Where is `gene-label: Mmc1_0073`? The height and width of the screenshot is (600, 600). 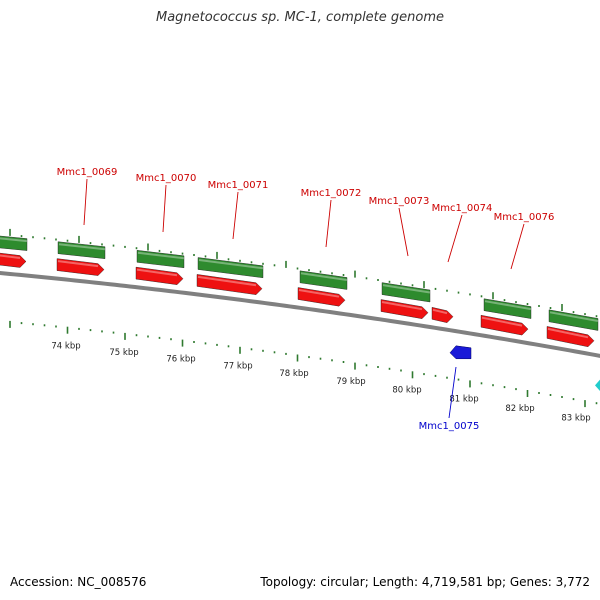 gene-label: Mmc1_0073 is located at coordinates (399, 201).